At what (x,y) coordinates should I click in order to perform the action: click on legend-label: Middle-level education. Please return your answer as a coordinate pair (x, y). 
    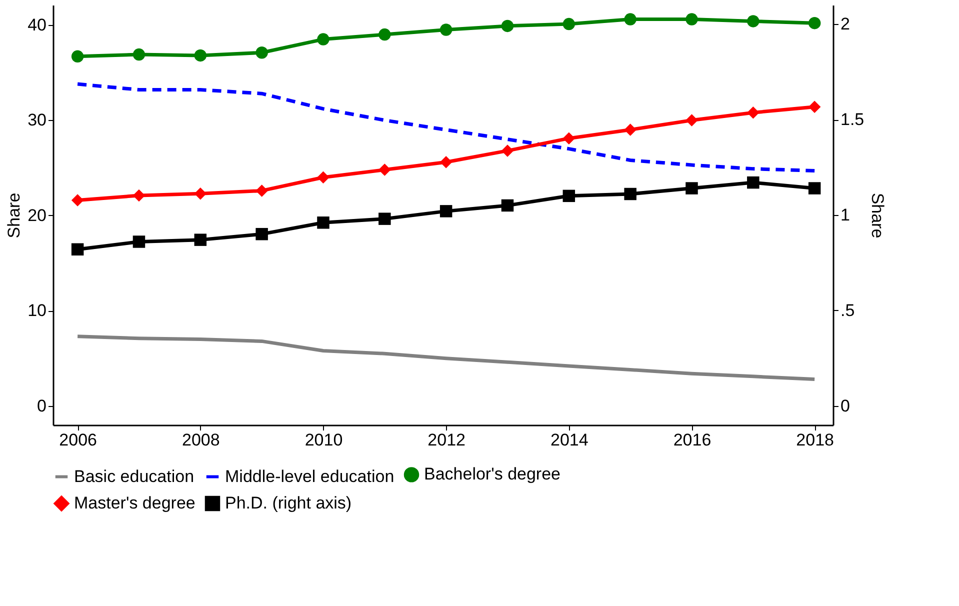
    Looking at the image, I should click on (309, 476).